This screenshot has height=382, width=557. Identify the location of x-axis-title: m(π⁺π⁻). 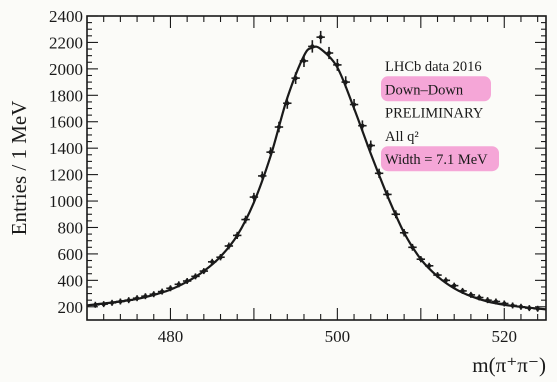
(509, 365).